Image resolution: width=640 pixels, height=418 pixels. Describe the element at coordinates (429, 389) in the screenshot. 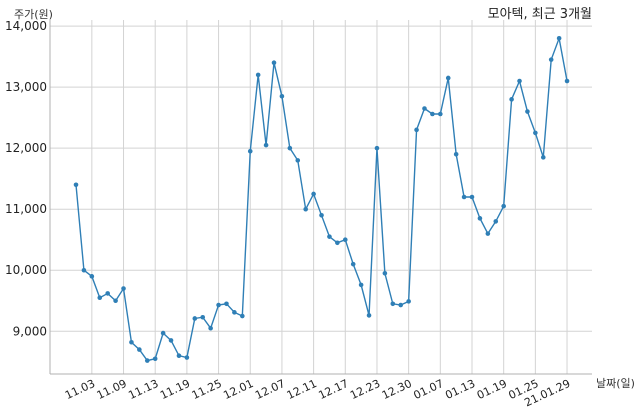

I see `x-tick-label: 01.07` at that location.